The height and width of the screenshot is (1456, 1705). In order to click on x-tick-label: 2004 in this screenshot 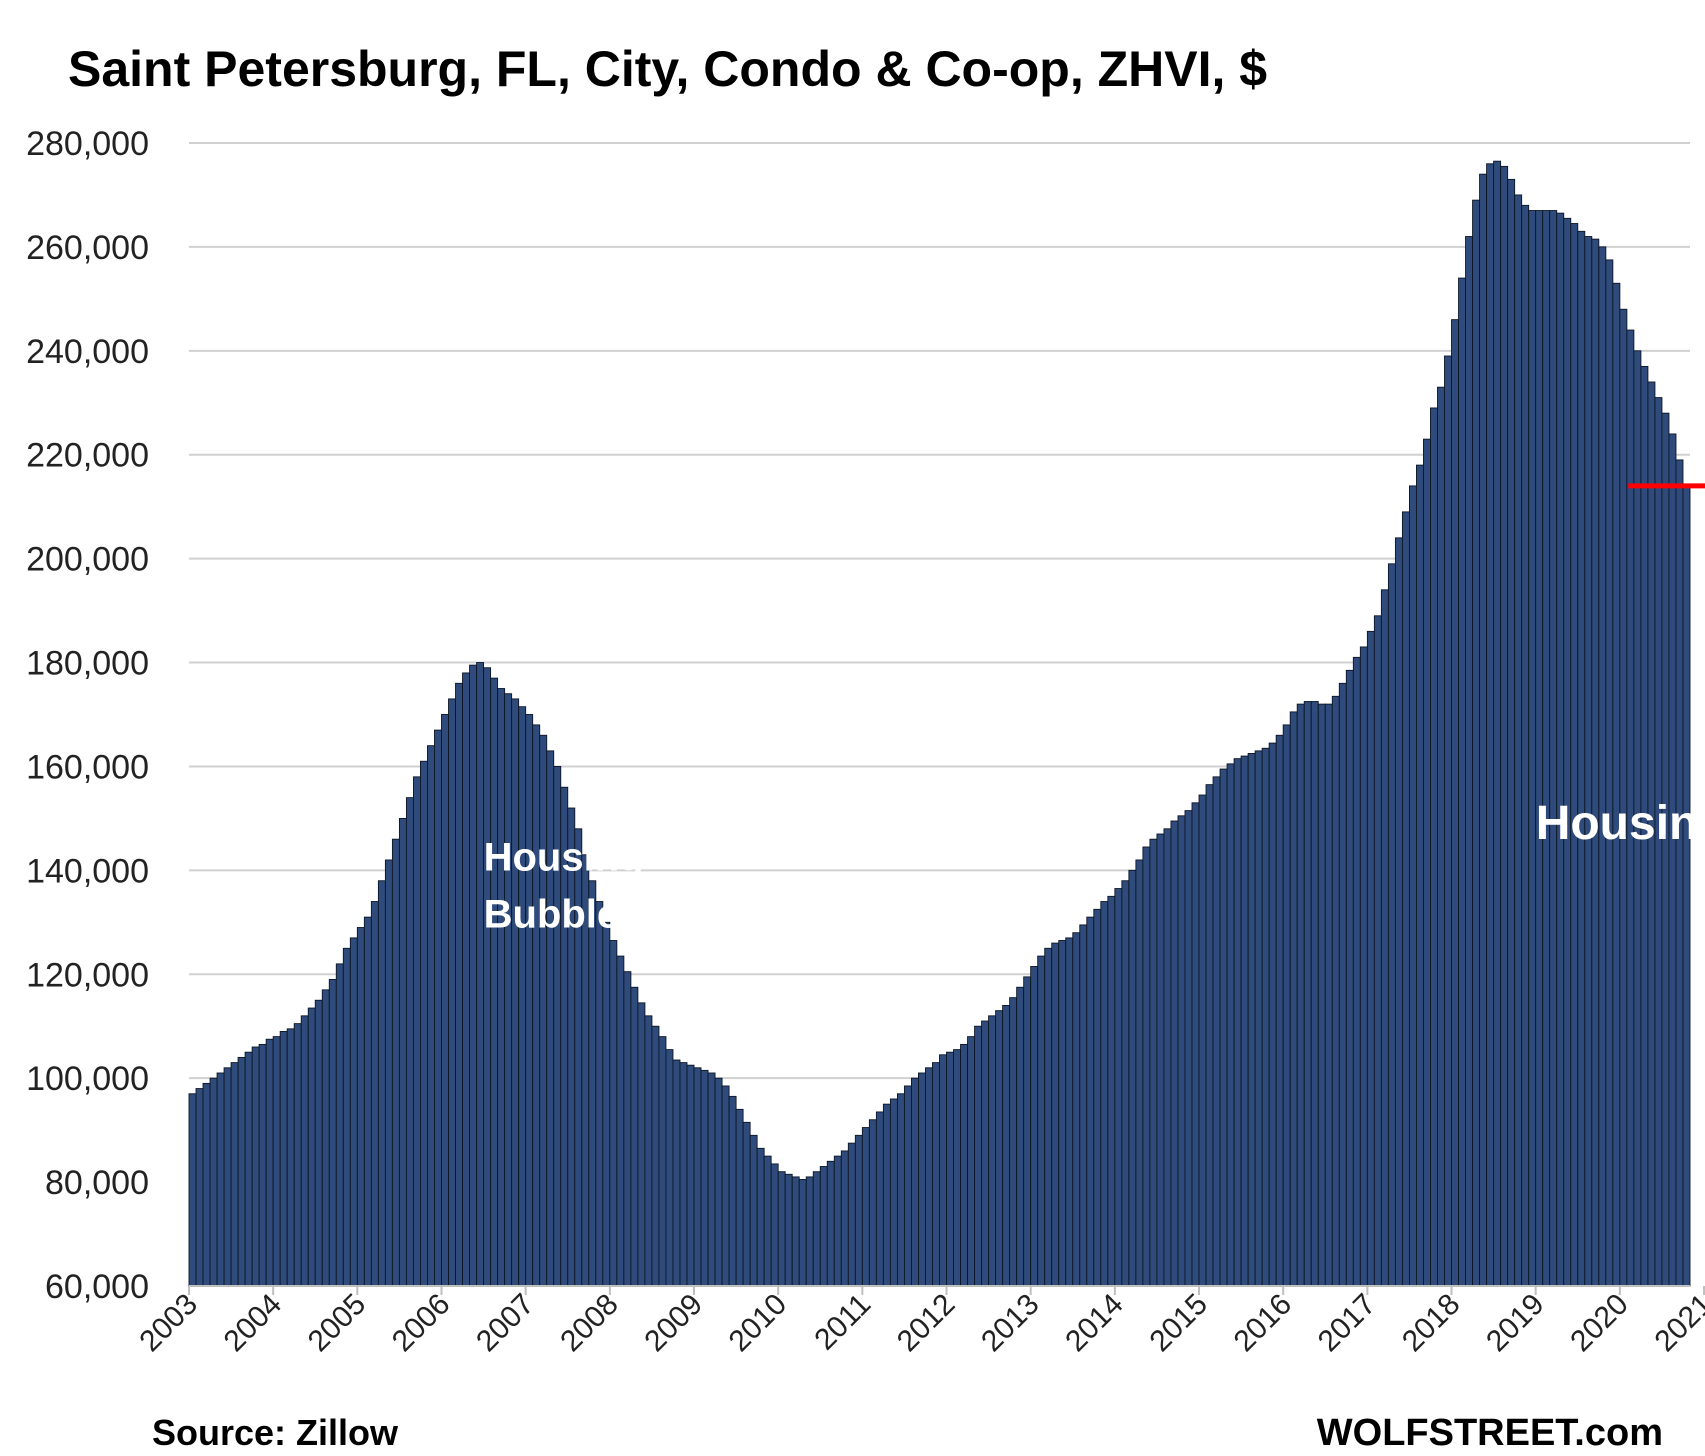, I will do `click(253, 1323)`.